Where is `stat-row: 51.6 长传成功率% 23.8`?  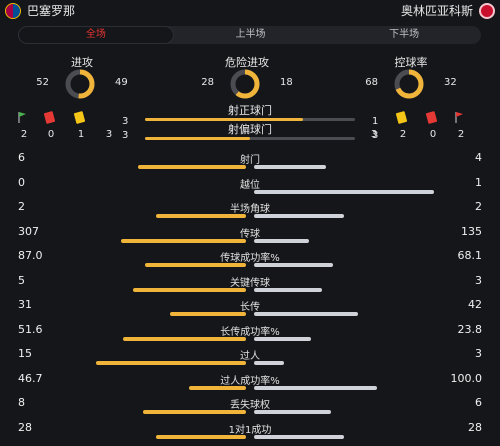 stat-row: 51.6 长传成功率% 23.8 is located at coordinates (250, 335).